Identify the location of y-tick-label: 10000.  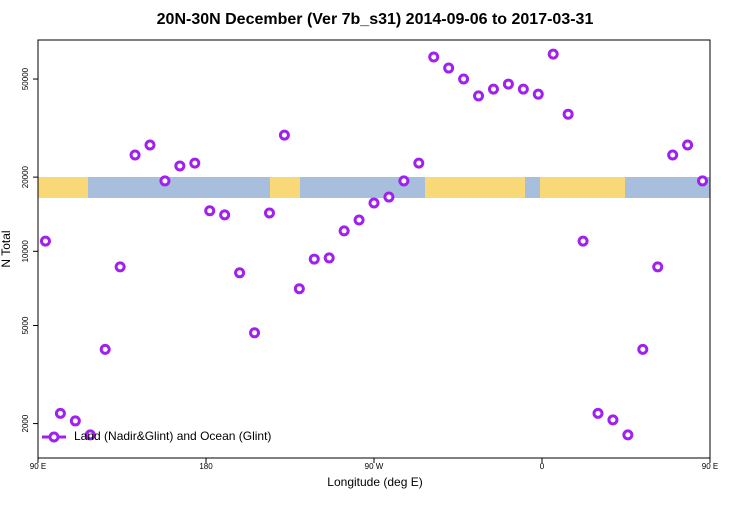
(25, 251).